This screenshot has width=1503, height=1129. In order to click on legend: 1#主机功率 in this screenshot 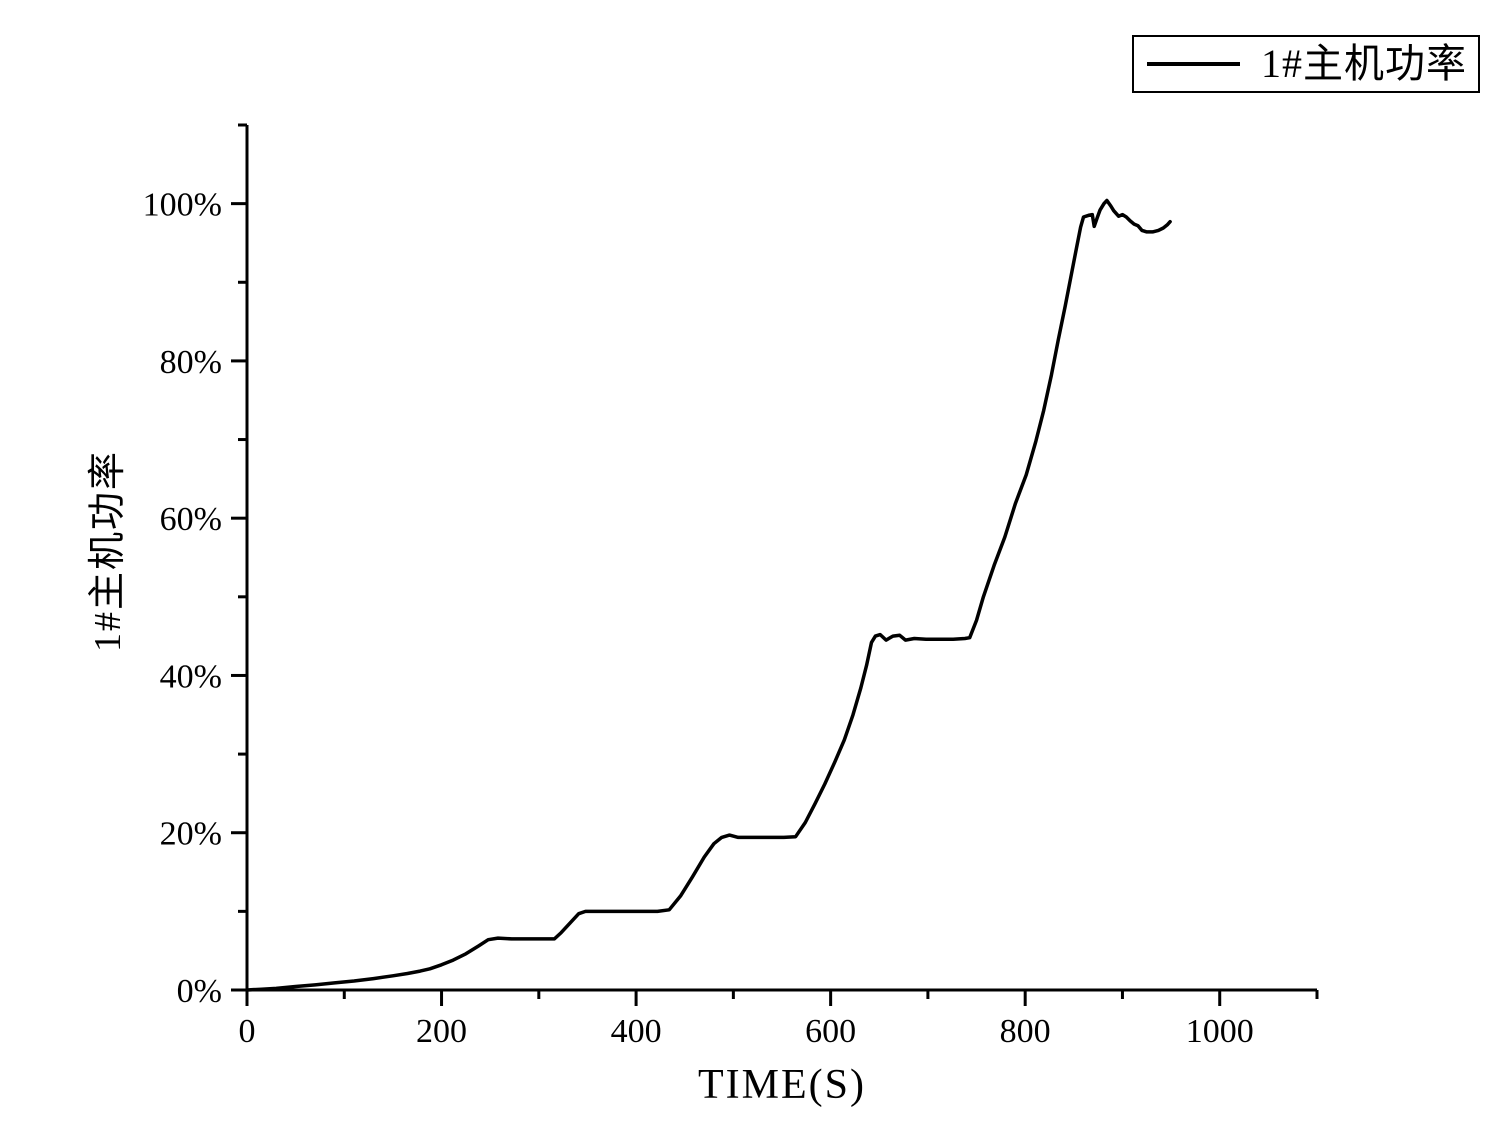, I will do `click(1306, 64)`.